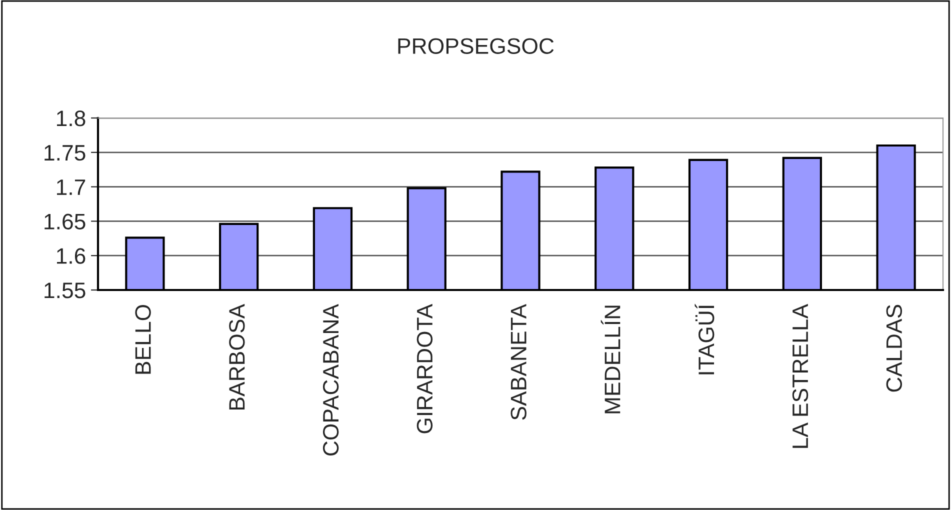 The width and height of the screenshot is (951, 510). I want to click on x-tick-label: ITAGÜÍ, so click(704, 339).